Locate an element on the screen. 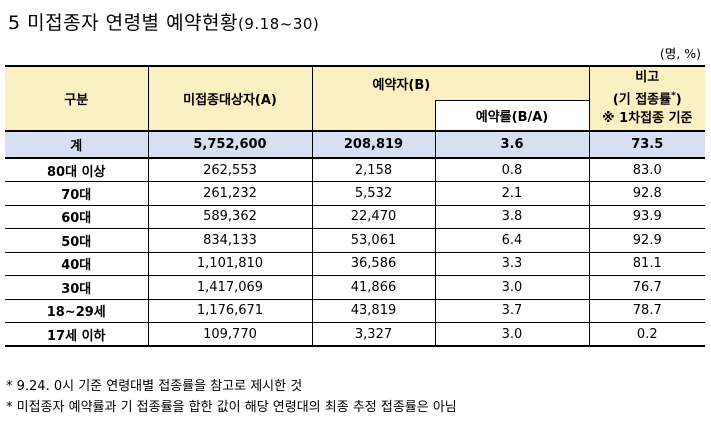 This screenshot has width=711, height=421. row-unvaccinated: 589,362 is located at coordinates (230, 216).